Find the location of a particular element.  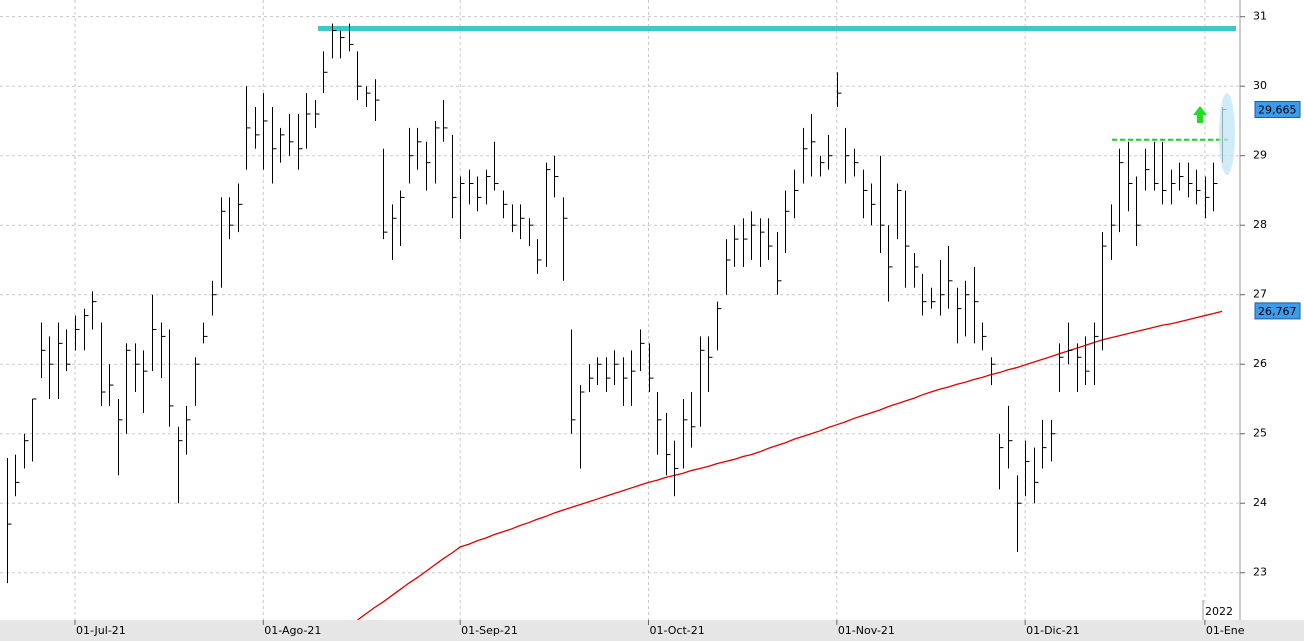

x-tick-label: 01-Oct-21 is located at coordinates (677, 630).